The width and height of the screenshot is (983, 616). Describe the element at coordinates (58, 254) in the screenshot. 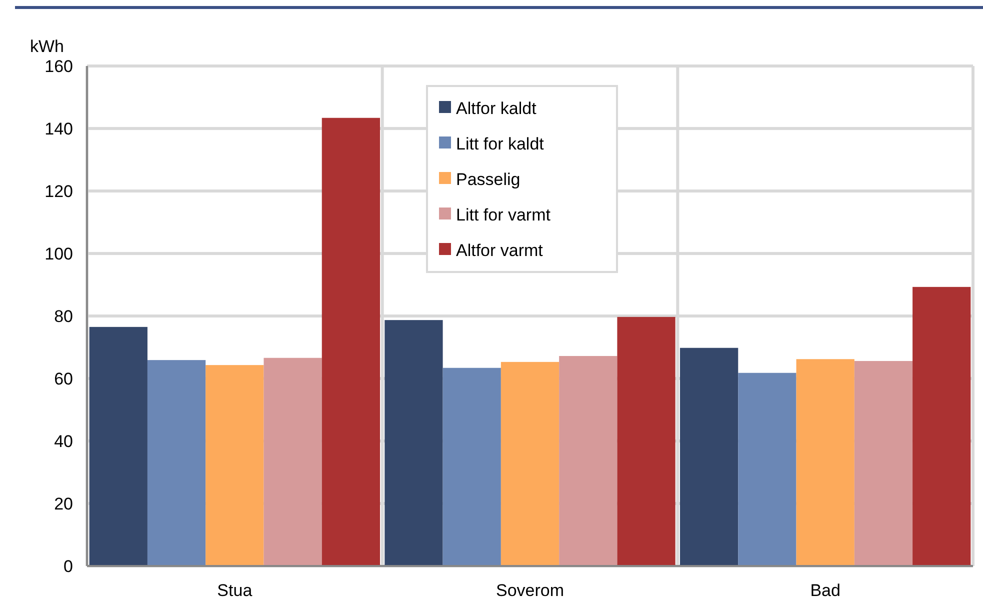

I see `y-tick-label: 100` at that location.